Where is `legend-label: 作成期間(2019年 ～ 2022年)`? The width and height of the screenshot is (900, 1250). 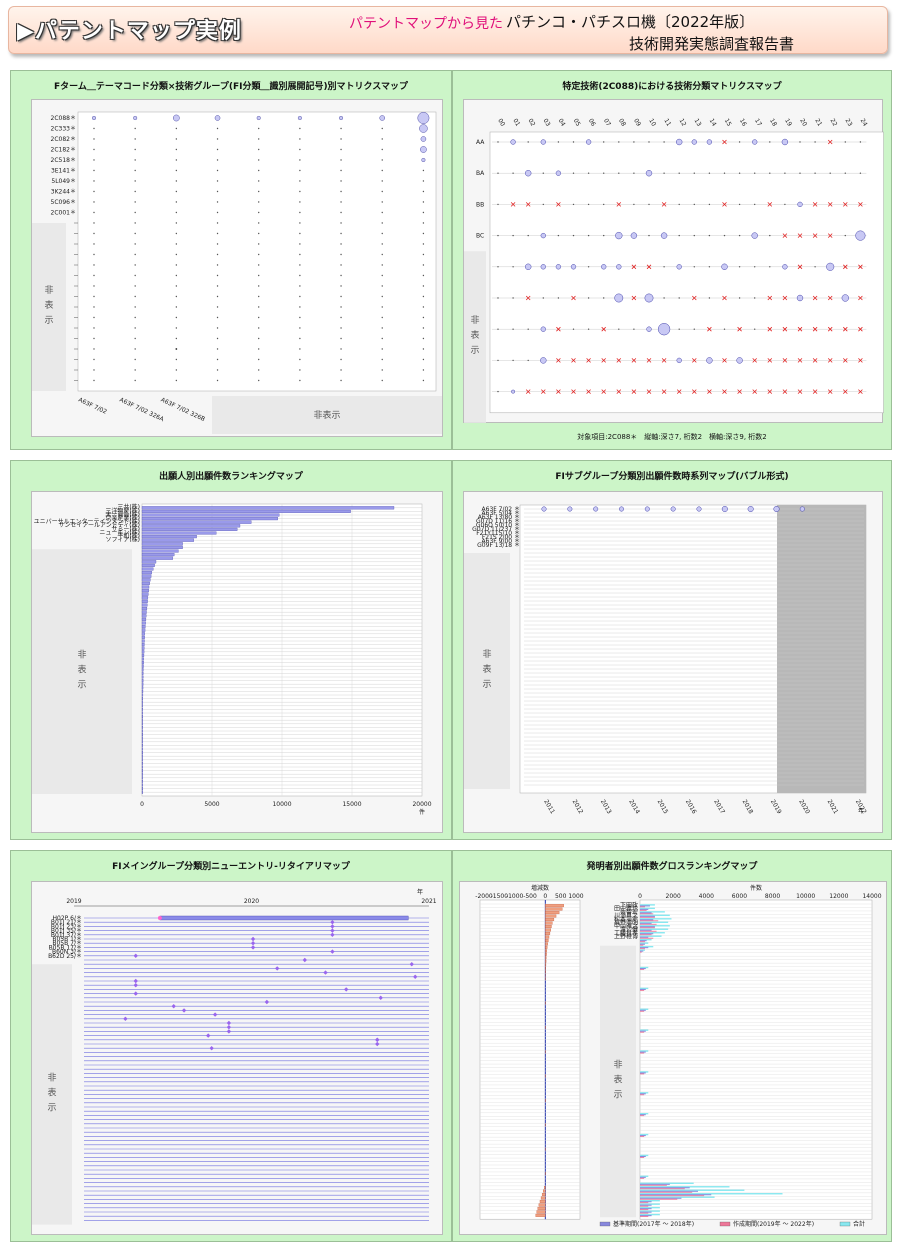
legend-label: 作成期間(2019年 ～ 2022年) is located at coordinates (773, 1224).